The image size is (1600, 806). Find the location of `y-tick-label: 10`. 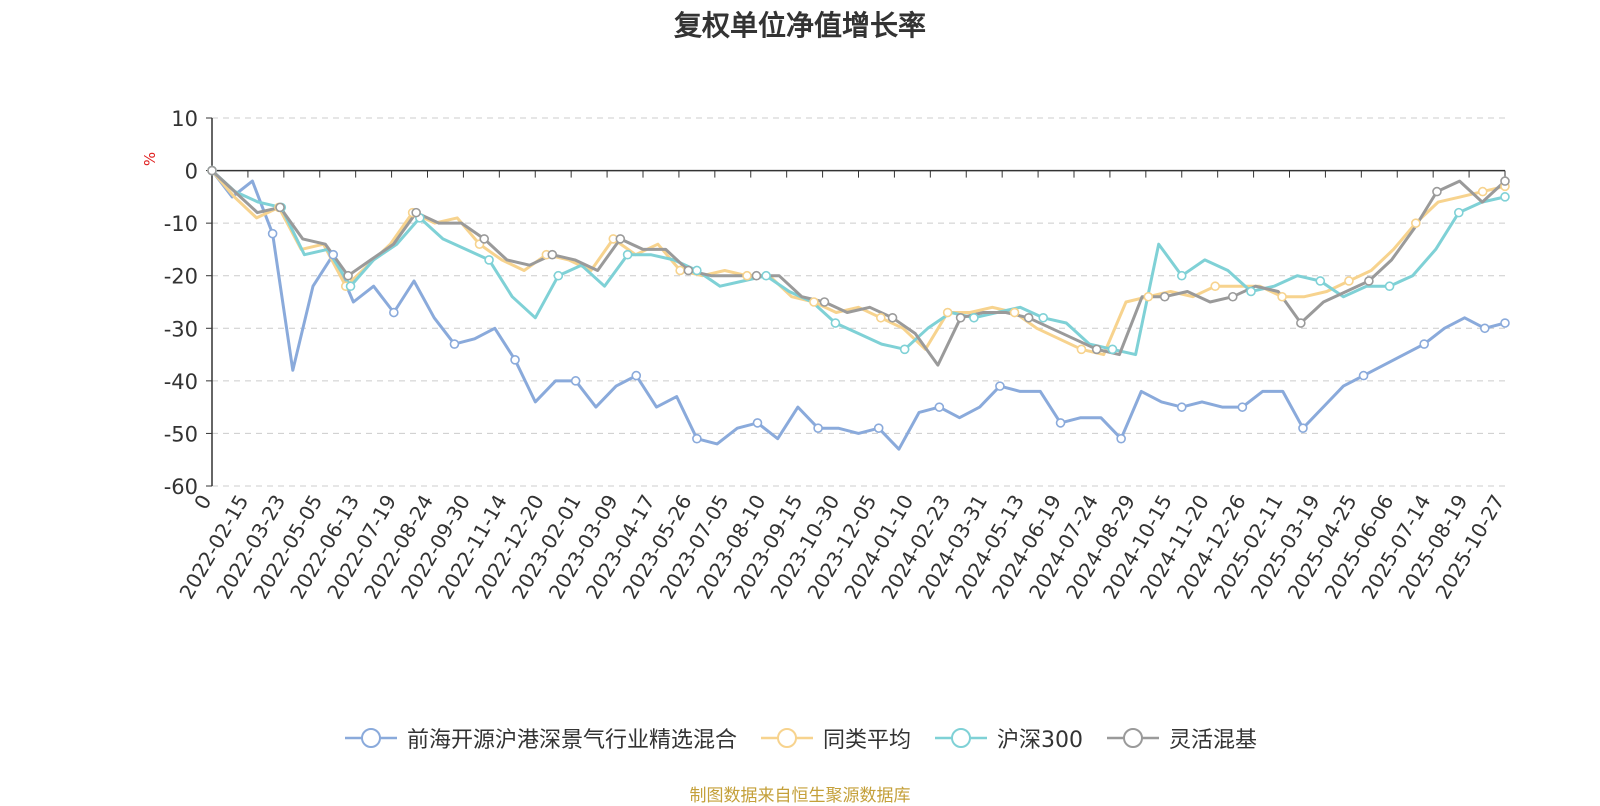

y-tick-label: 10 is located at coordinates (184, 119).